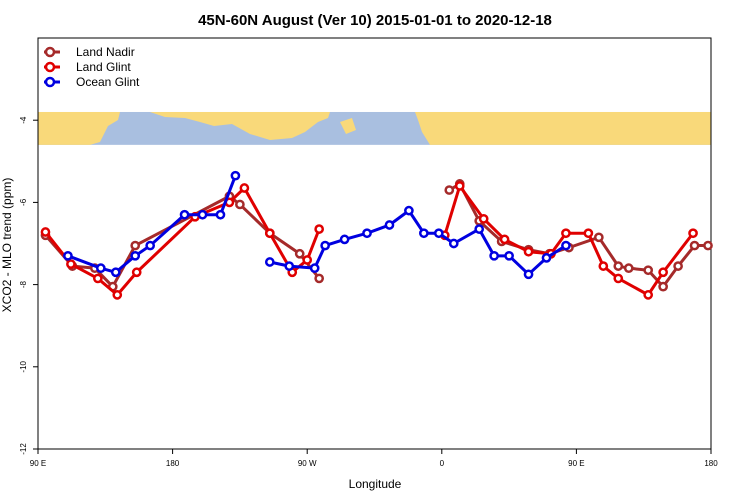 Image resolution: width=750 pixels, height=500 pixels. Describe the element at coordinates (442, 463) in the screenshot. I see `x-tick-label: 0` at that location.